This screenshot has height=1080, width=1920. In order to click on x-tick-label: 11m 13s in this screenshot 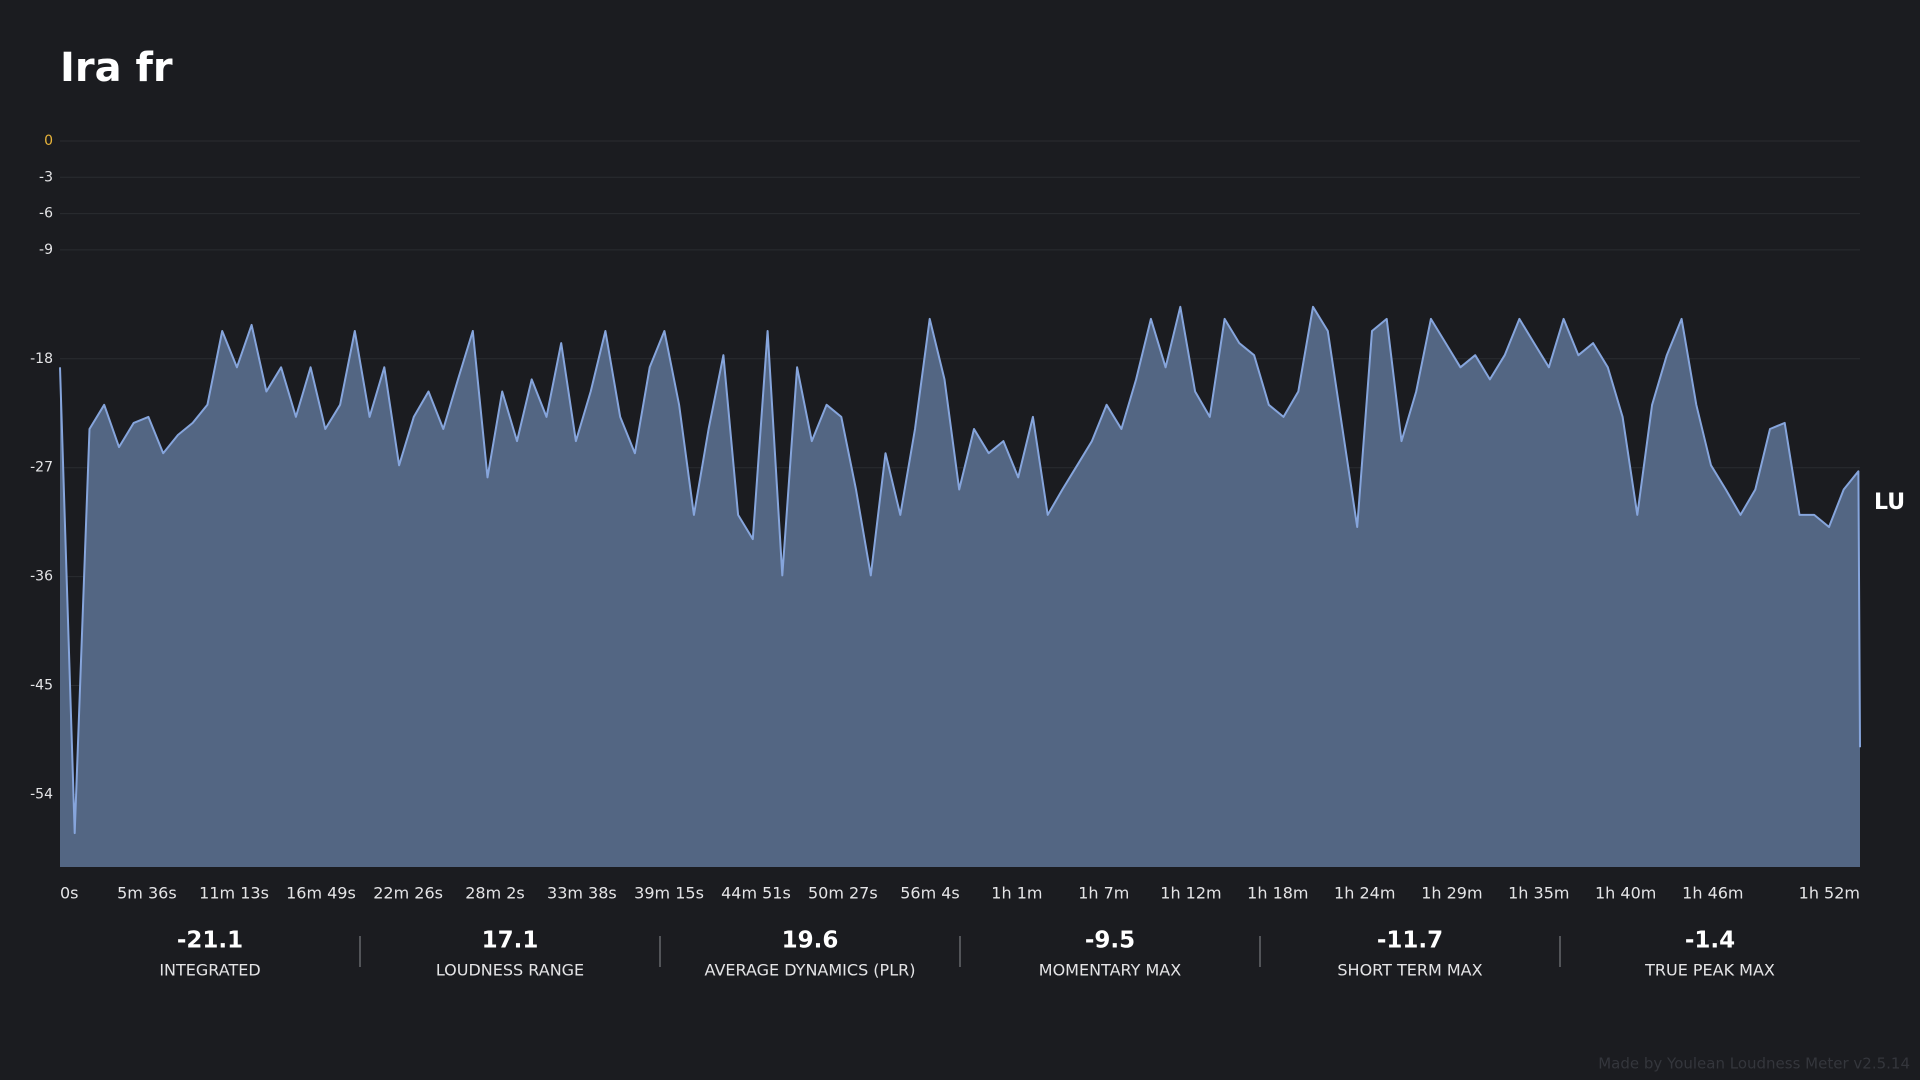, I will do `click(234, 893)`.